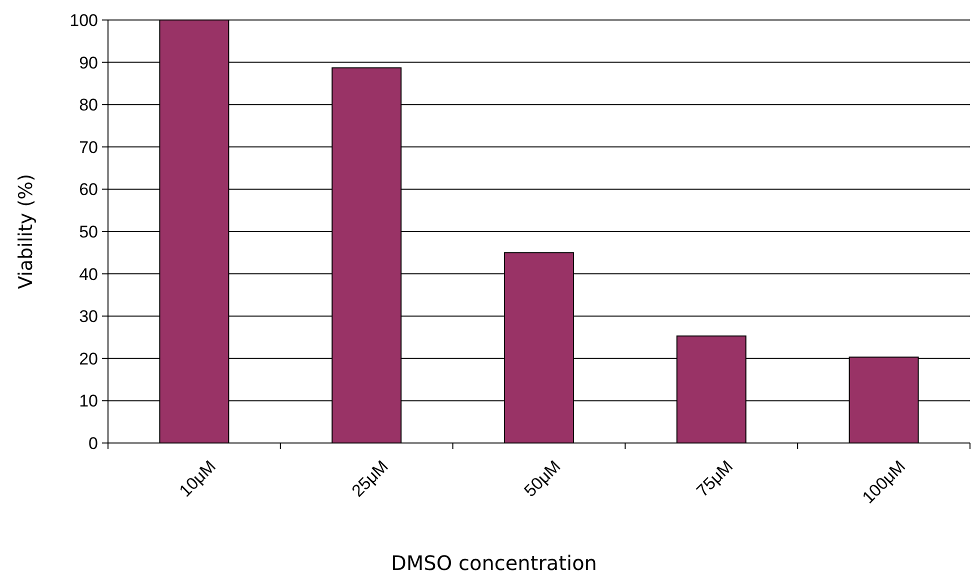 This screenshot has width=971, height=584. What do you see at coordinates (88, 147) in the screenshot?
I see `y-tick-label: 70` at bounding box center [88, 147].